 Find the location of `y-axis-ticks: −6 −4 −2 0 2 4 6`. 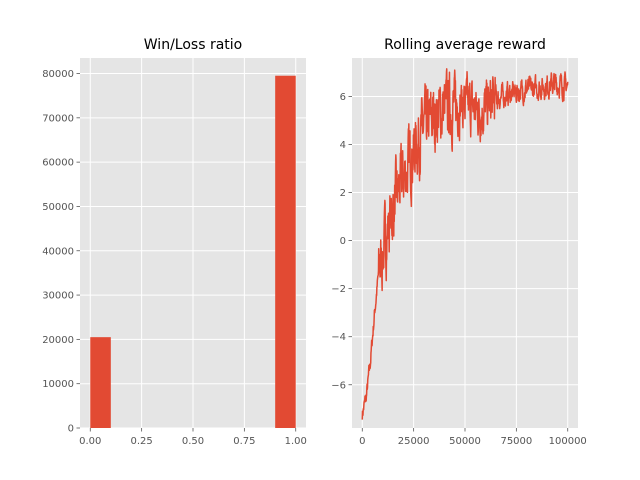

y-axis-ticks: −6 −4 −2 0 2 4 6 is located at coordinates (341, 241).